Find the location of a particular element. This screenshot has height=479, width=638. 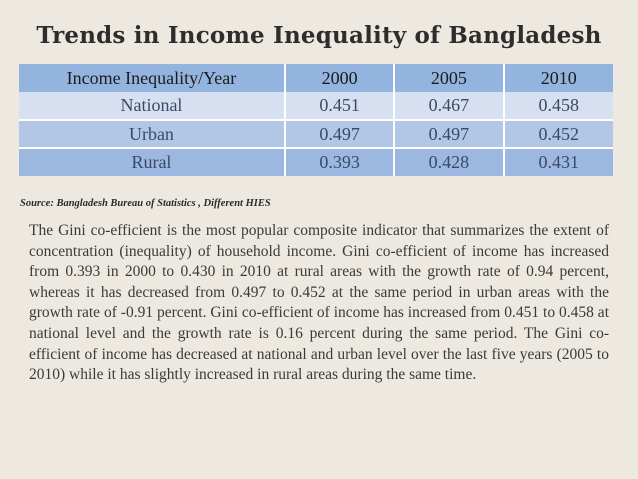

table-header-row: Income Inequality/Year 2000 2005 2010 is located at coordinates (316, 78).